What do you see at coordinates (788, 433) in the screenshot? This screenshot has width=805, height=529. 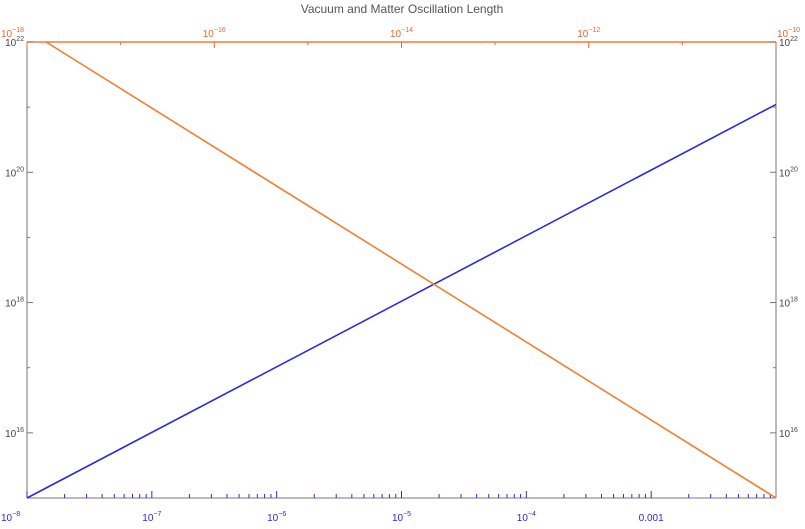 I see `y-right-tick-label: 1016` at bounding box center [788, 433].